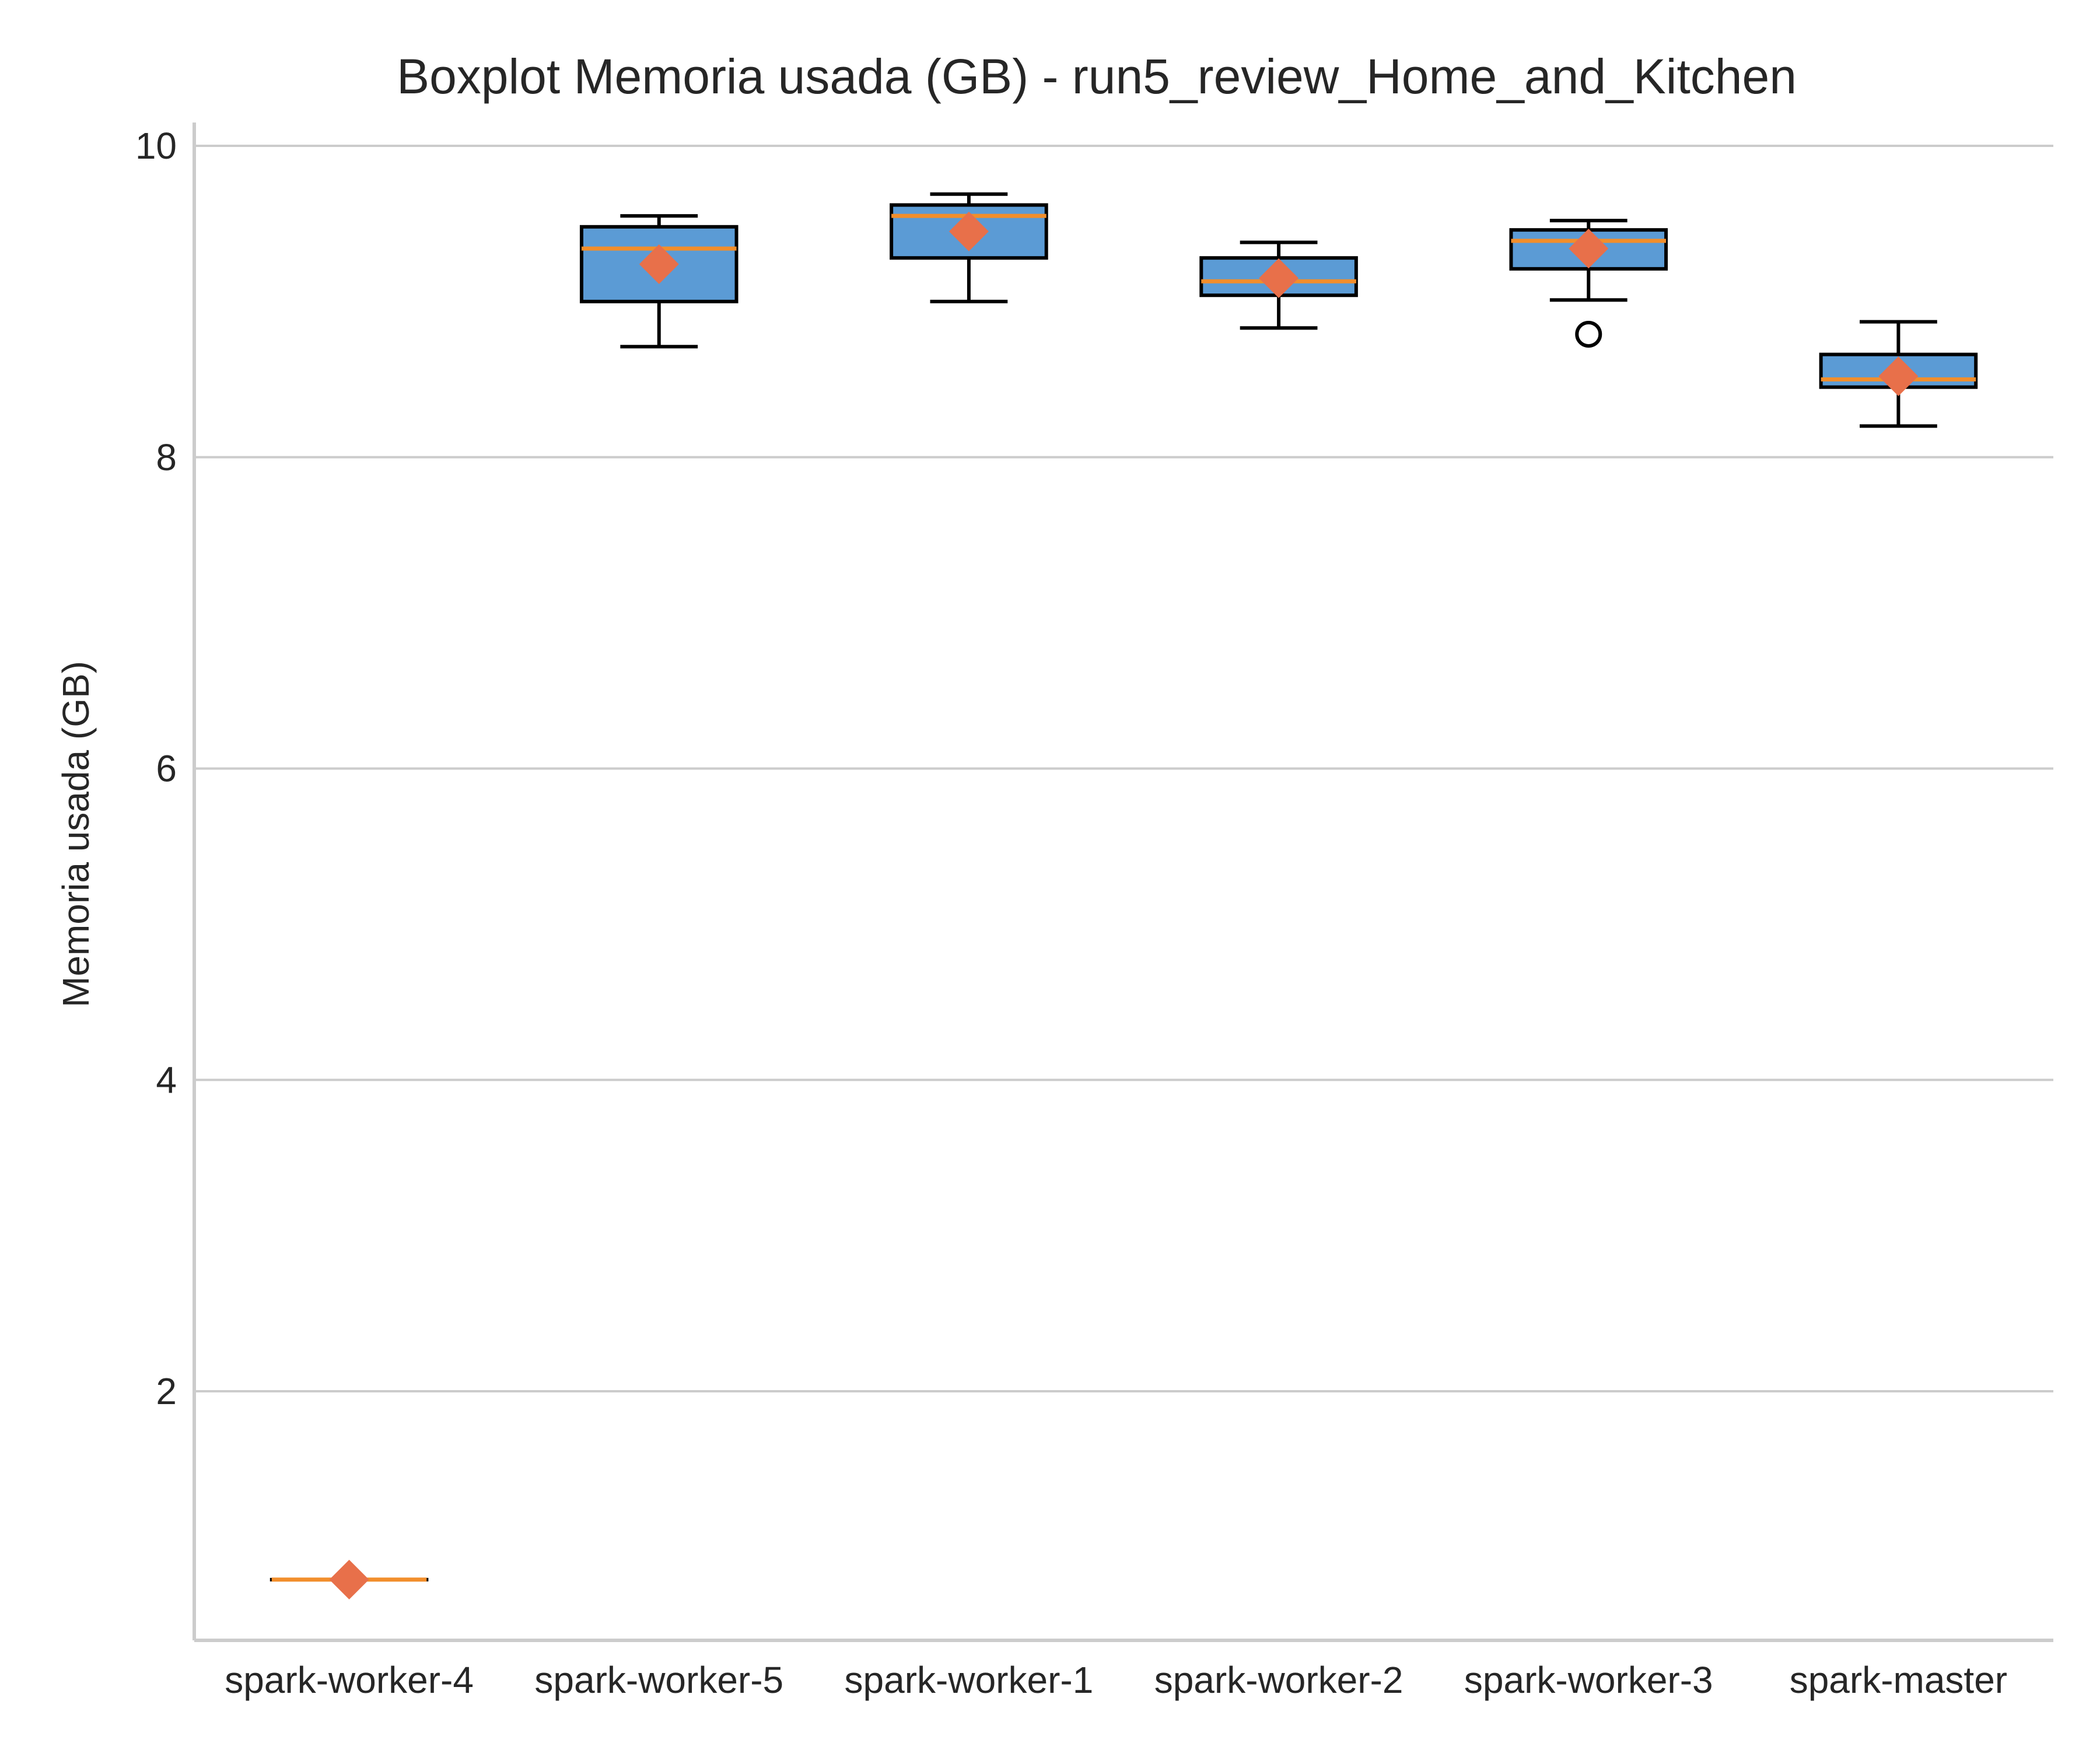  I want to click on y-tick-label: 2, so click(166, 1391).